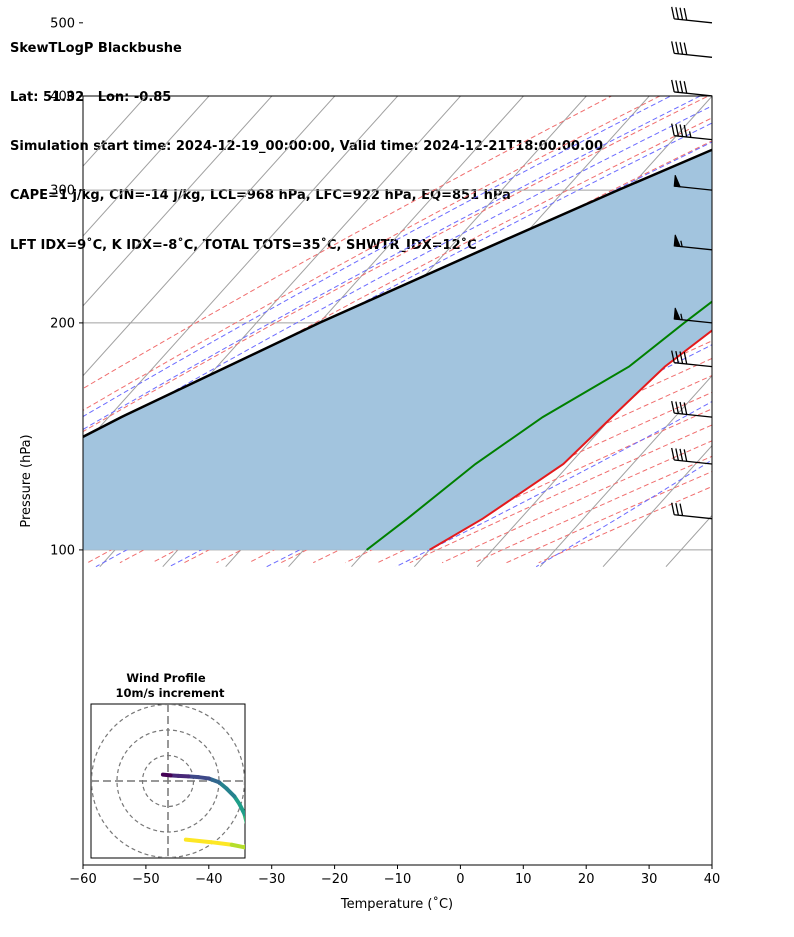  Describe the element at coordinates (26, 480) in the screenshot. I see `y-axis-label: Pressure (hPa)` at that location.